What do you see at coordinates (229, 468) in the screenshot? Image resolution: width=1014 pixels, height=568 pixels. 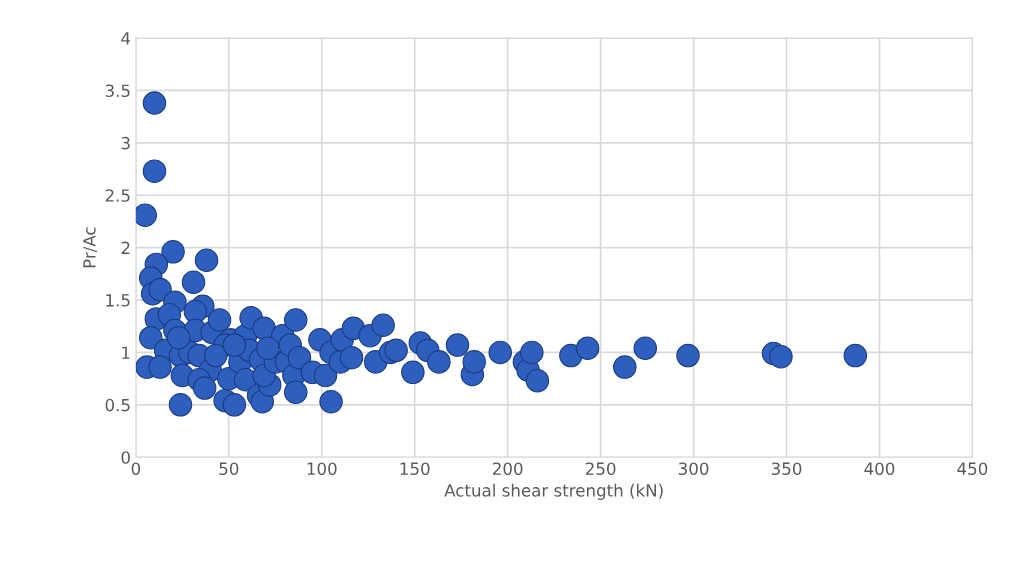 I see `x-tick-label: 50` at bounding box center [229, 468].